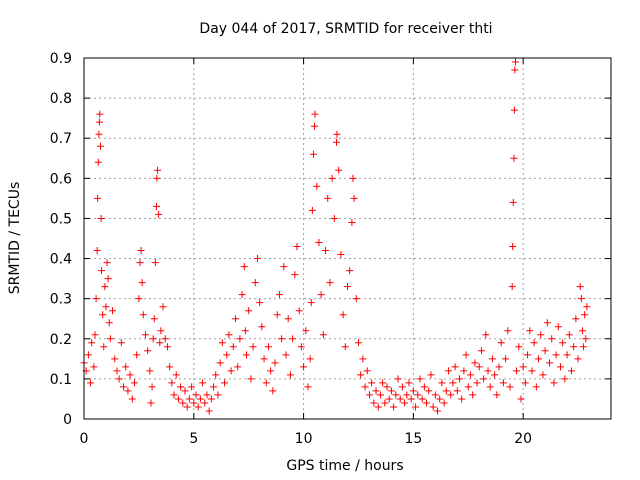  I want to click on y-tick-label: 0.6, so click(61, 179).